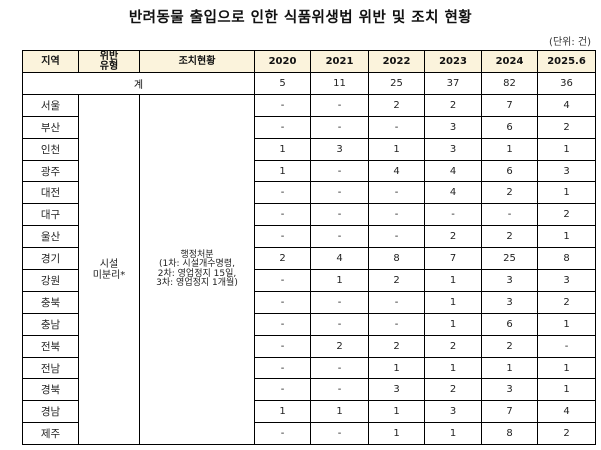  What do you see at coordinates (396, 61) in the screenshot?
I see `header-year: 2022` at bounding box center [396, 61].